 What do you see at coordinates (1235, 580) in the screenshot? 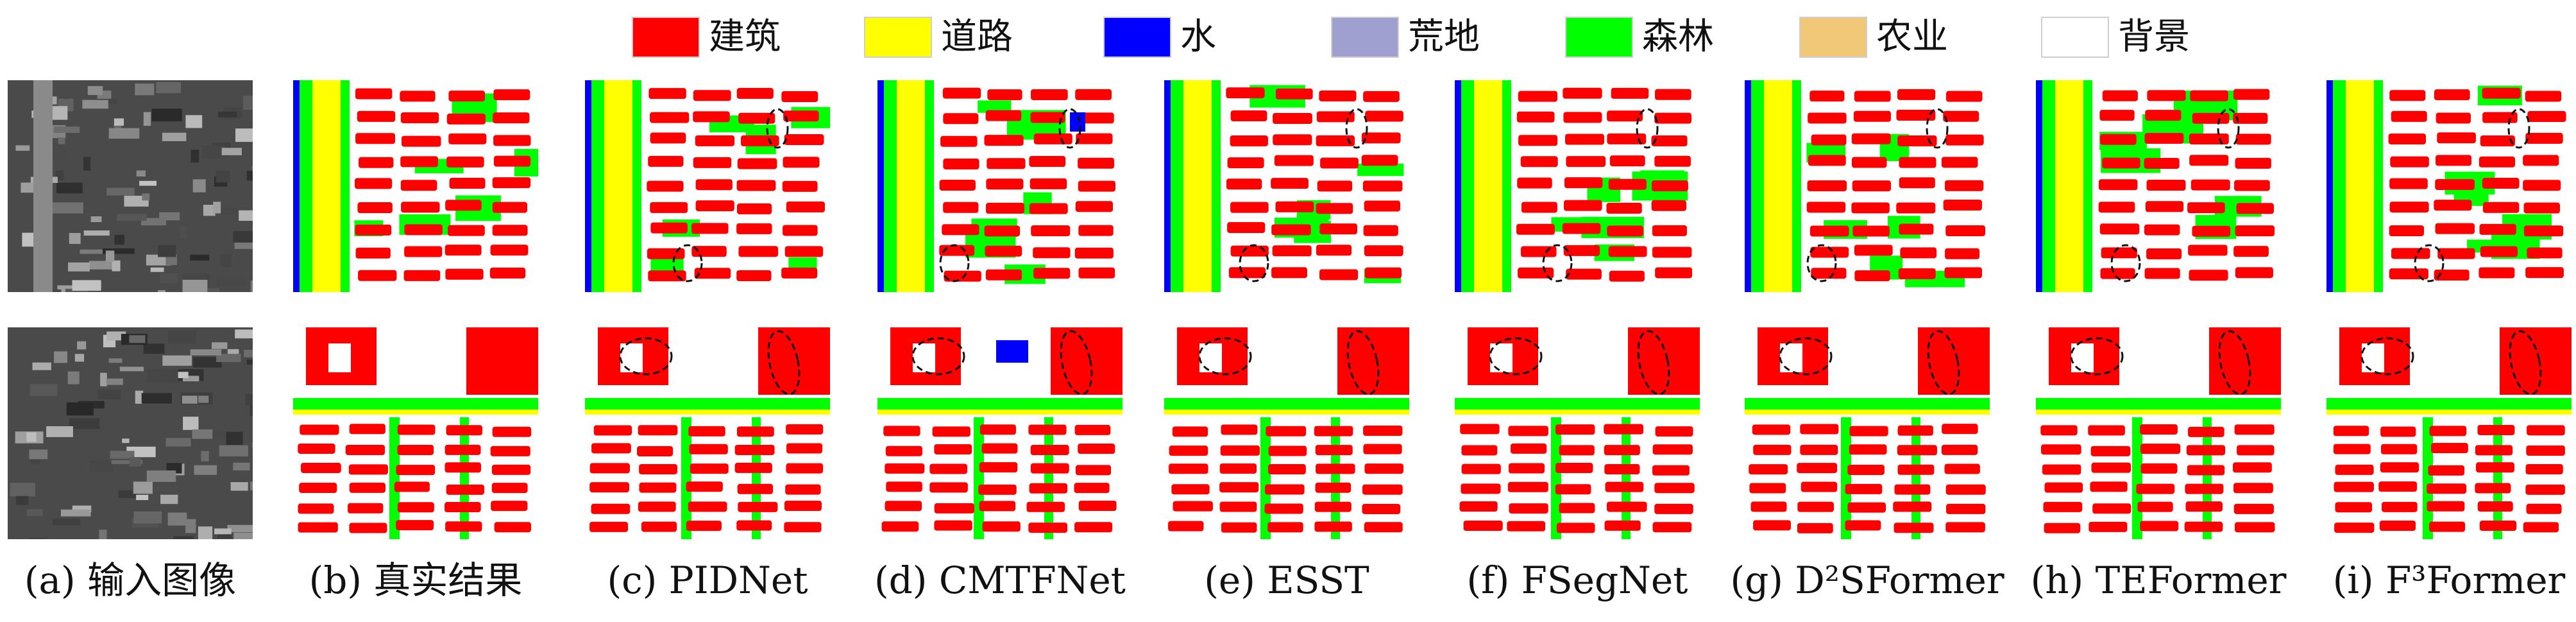
I see `caption-prefix: (e)` at bounding box center [1235, 580].